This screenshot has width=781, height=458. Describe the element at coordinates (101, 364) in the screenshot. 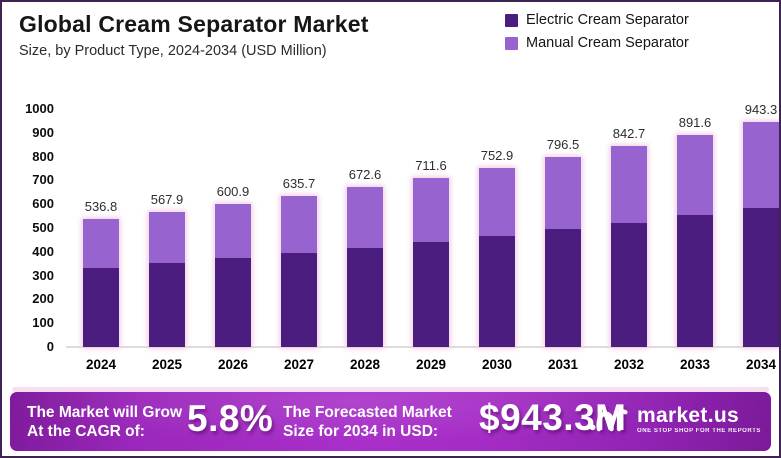

I see `x-axis-label-2024: 2024` at that location.